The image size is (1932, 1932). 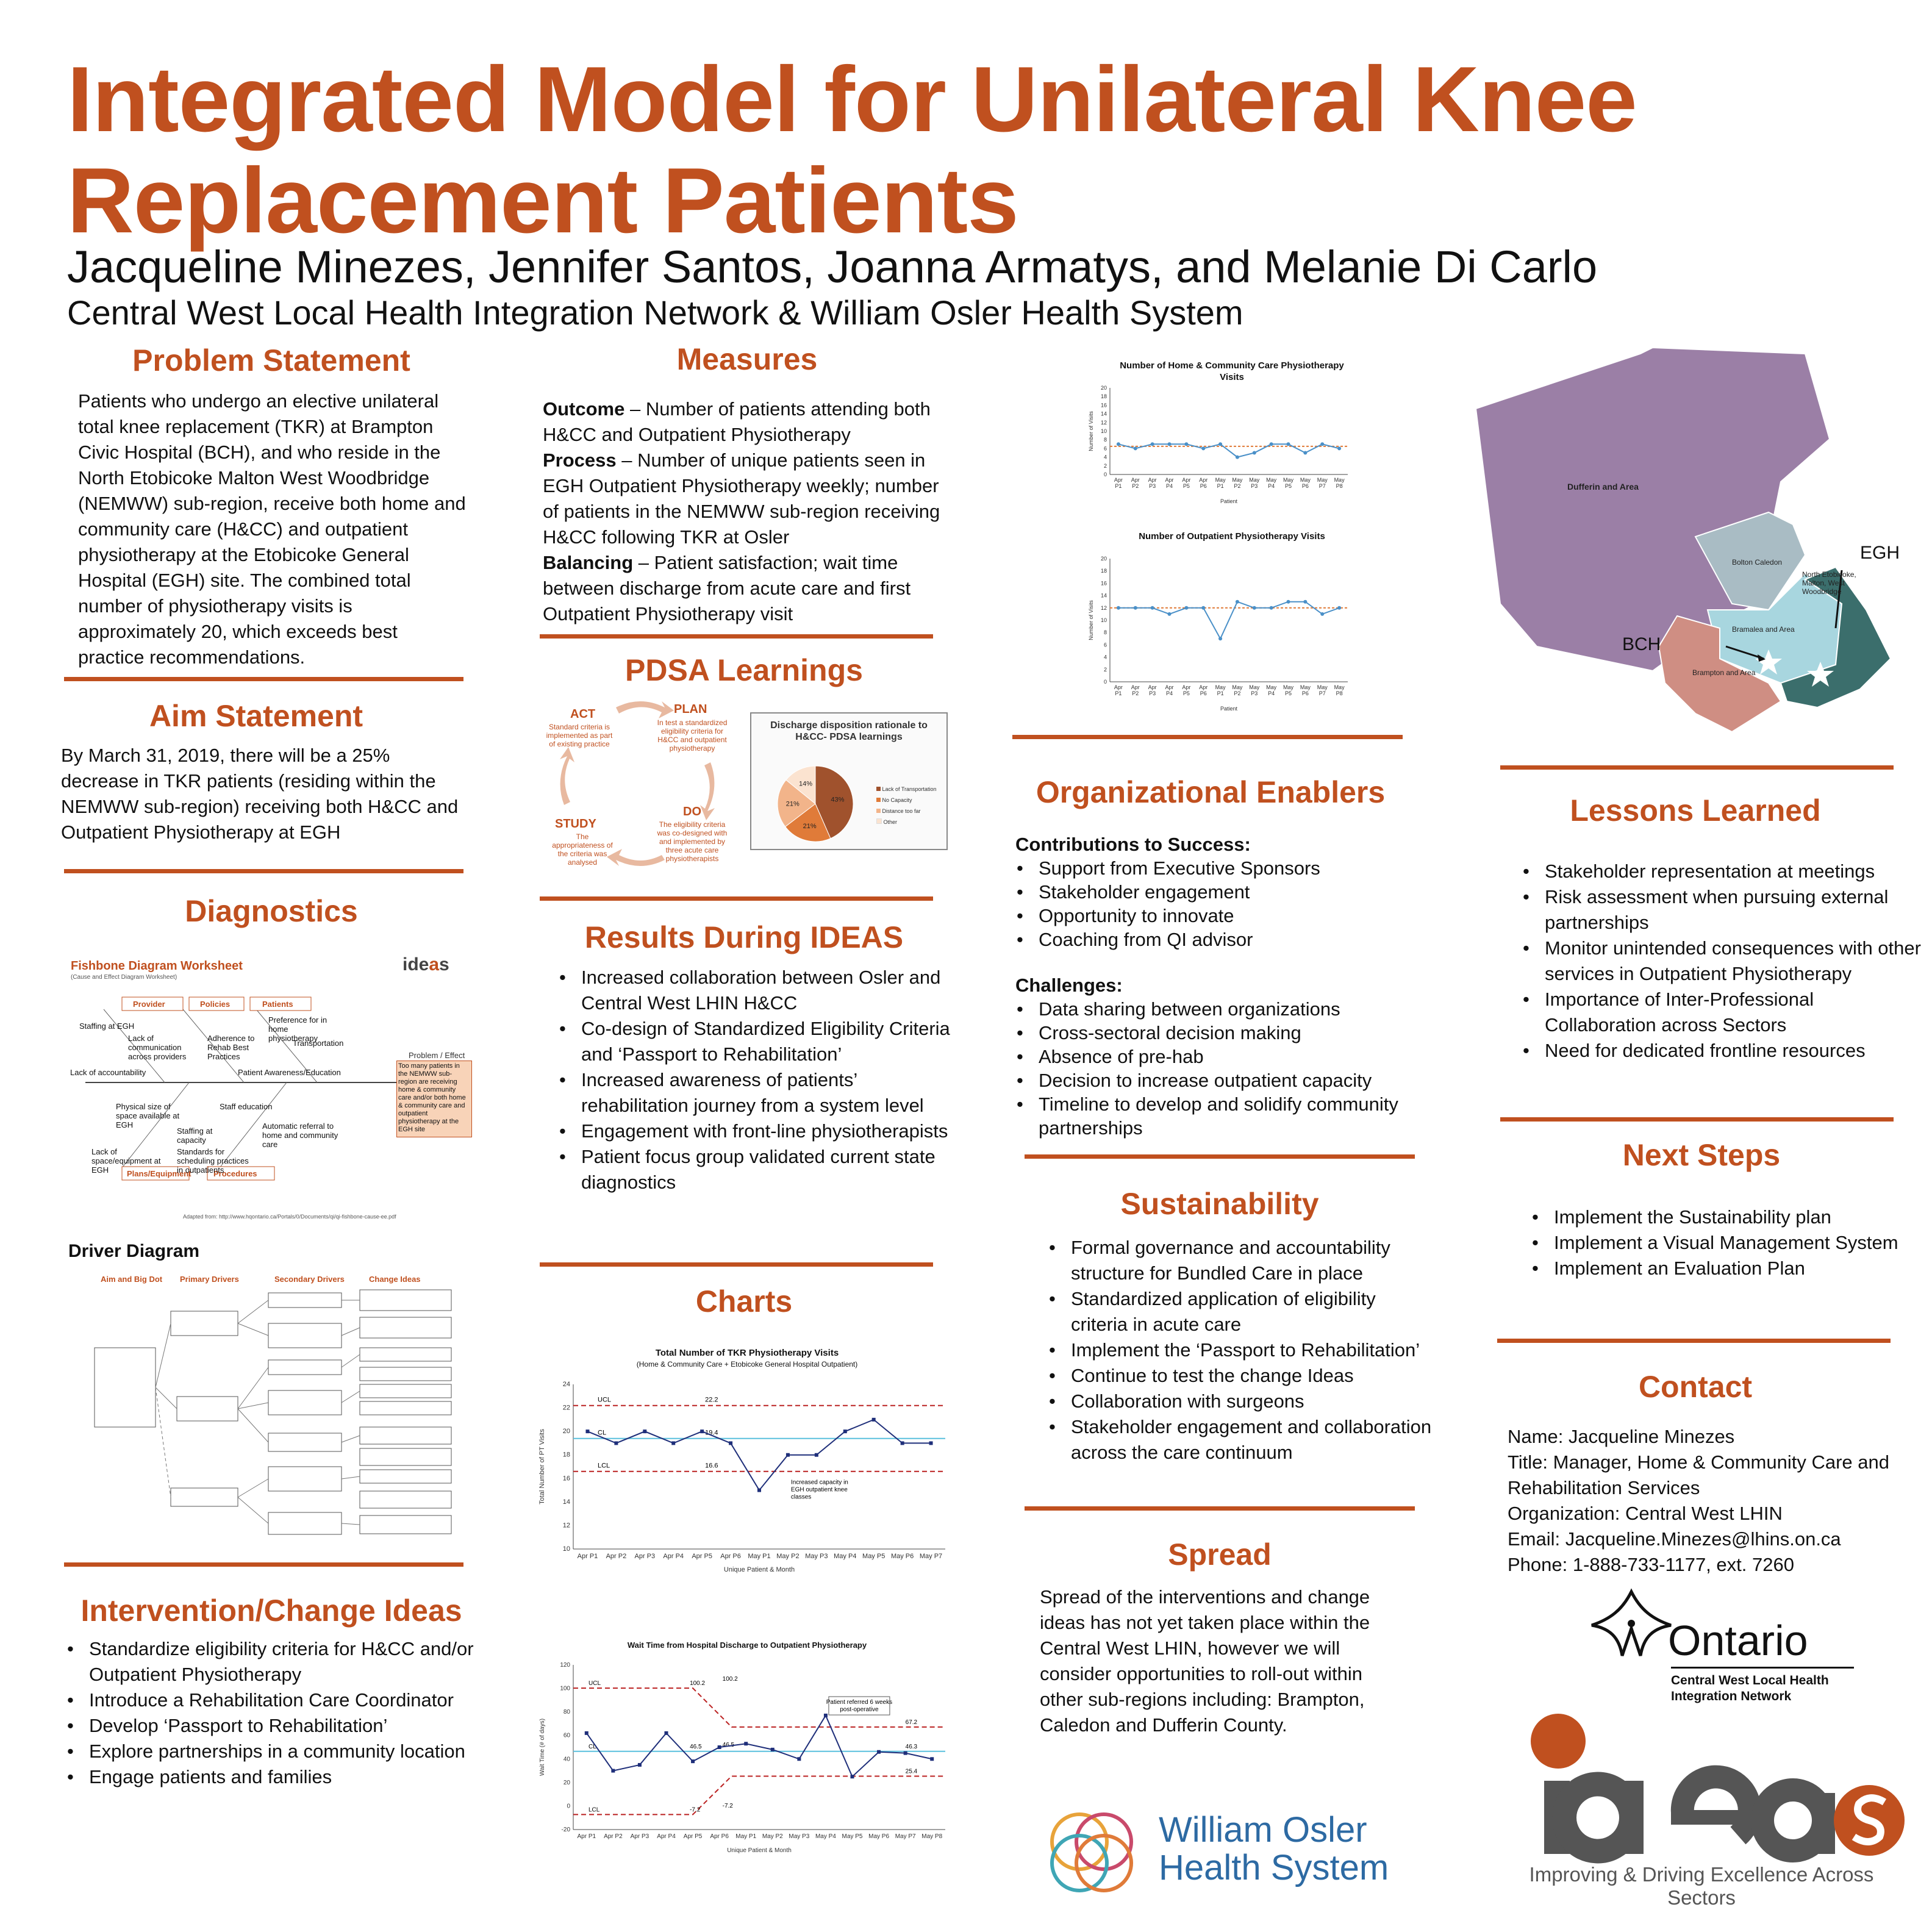 I want to click on cl-value: 46.5, so click(x=696, y=1747).